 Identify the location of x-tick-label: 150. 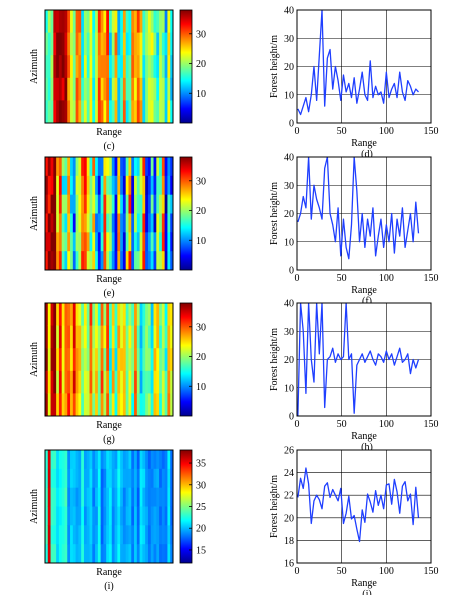
(431, 278).